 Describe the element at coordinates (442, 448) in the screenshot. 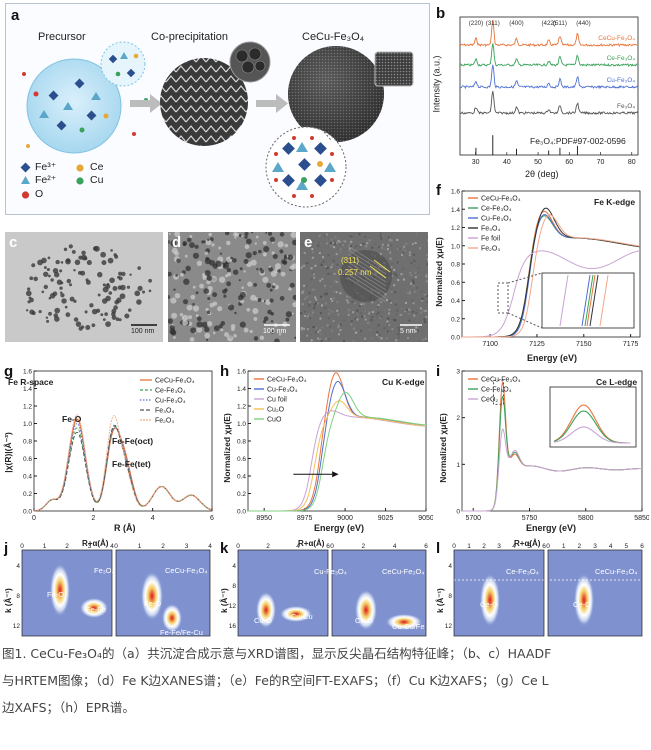

I see `ce-ledge-ylabel: Normalized χμ(E)` at that location.